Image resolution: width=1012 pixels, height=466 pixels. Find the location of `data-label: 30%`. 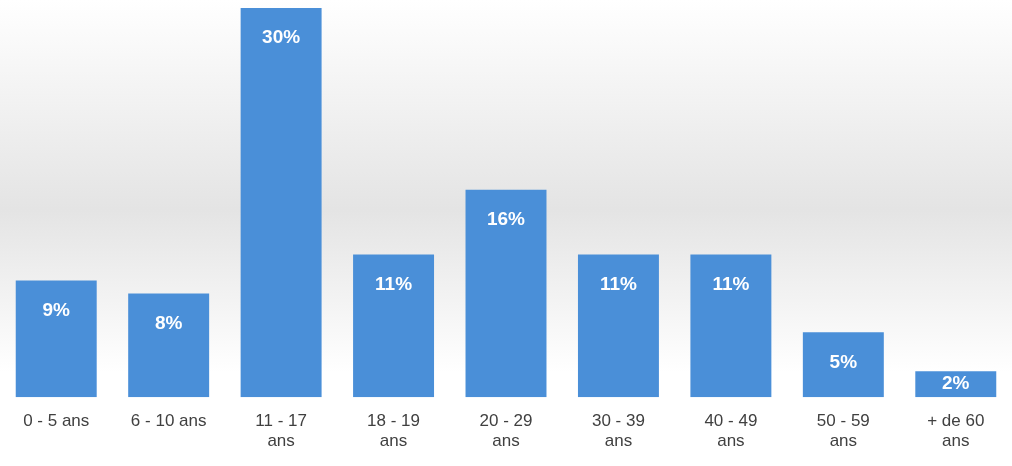

data-label: 30% is located at coordinates (281, 37).